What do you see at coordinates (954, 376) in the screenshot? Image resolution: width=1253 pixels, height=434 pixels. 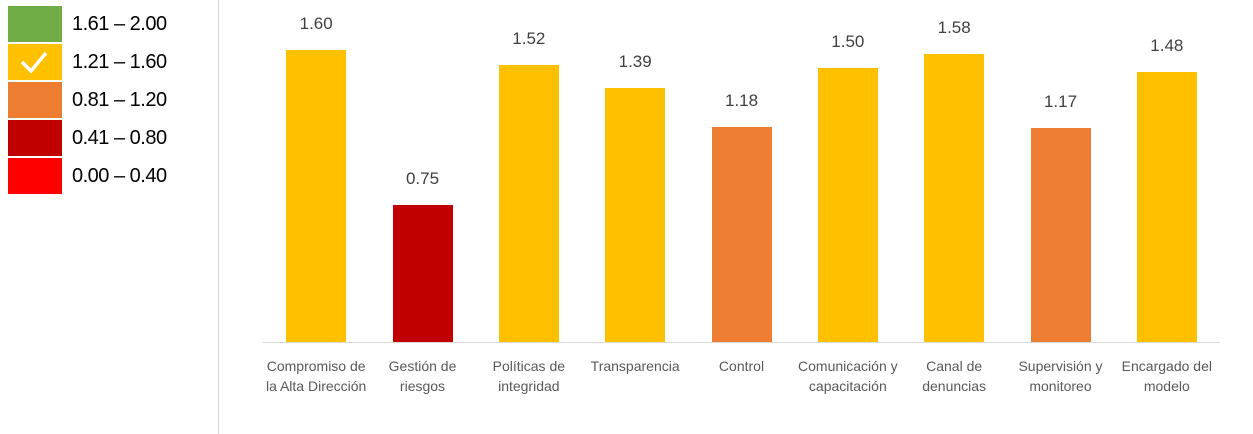 I see `x-tick-label: Canal de denuncias` at bounding box center [954, 376].